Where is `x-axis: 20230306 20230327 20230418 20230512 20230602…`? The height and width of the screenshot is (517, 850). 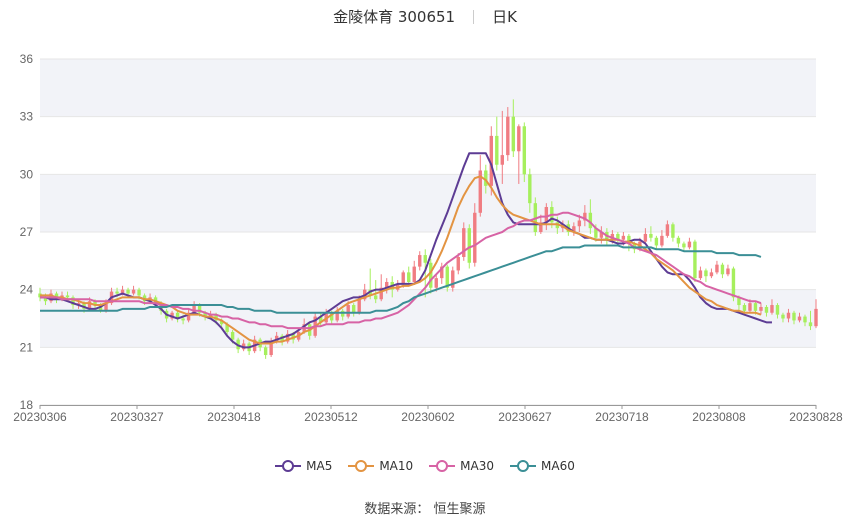 x-axis: 20230306 20230327 20230418 20230512 20230602… is located at coordinates (428, 414).